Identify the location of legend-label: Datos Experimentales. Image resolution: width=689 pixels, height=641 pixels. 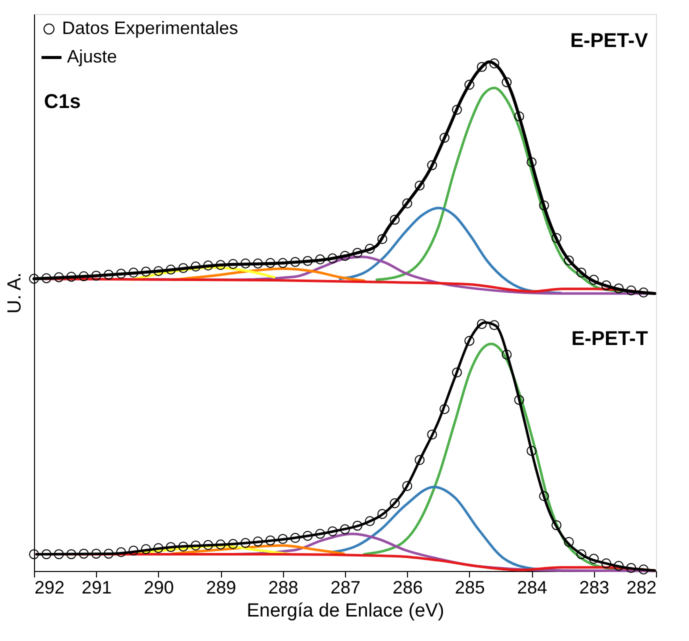
(150, 28).